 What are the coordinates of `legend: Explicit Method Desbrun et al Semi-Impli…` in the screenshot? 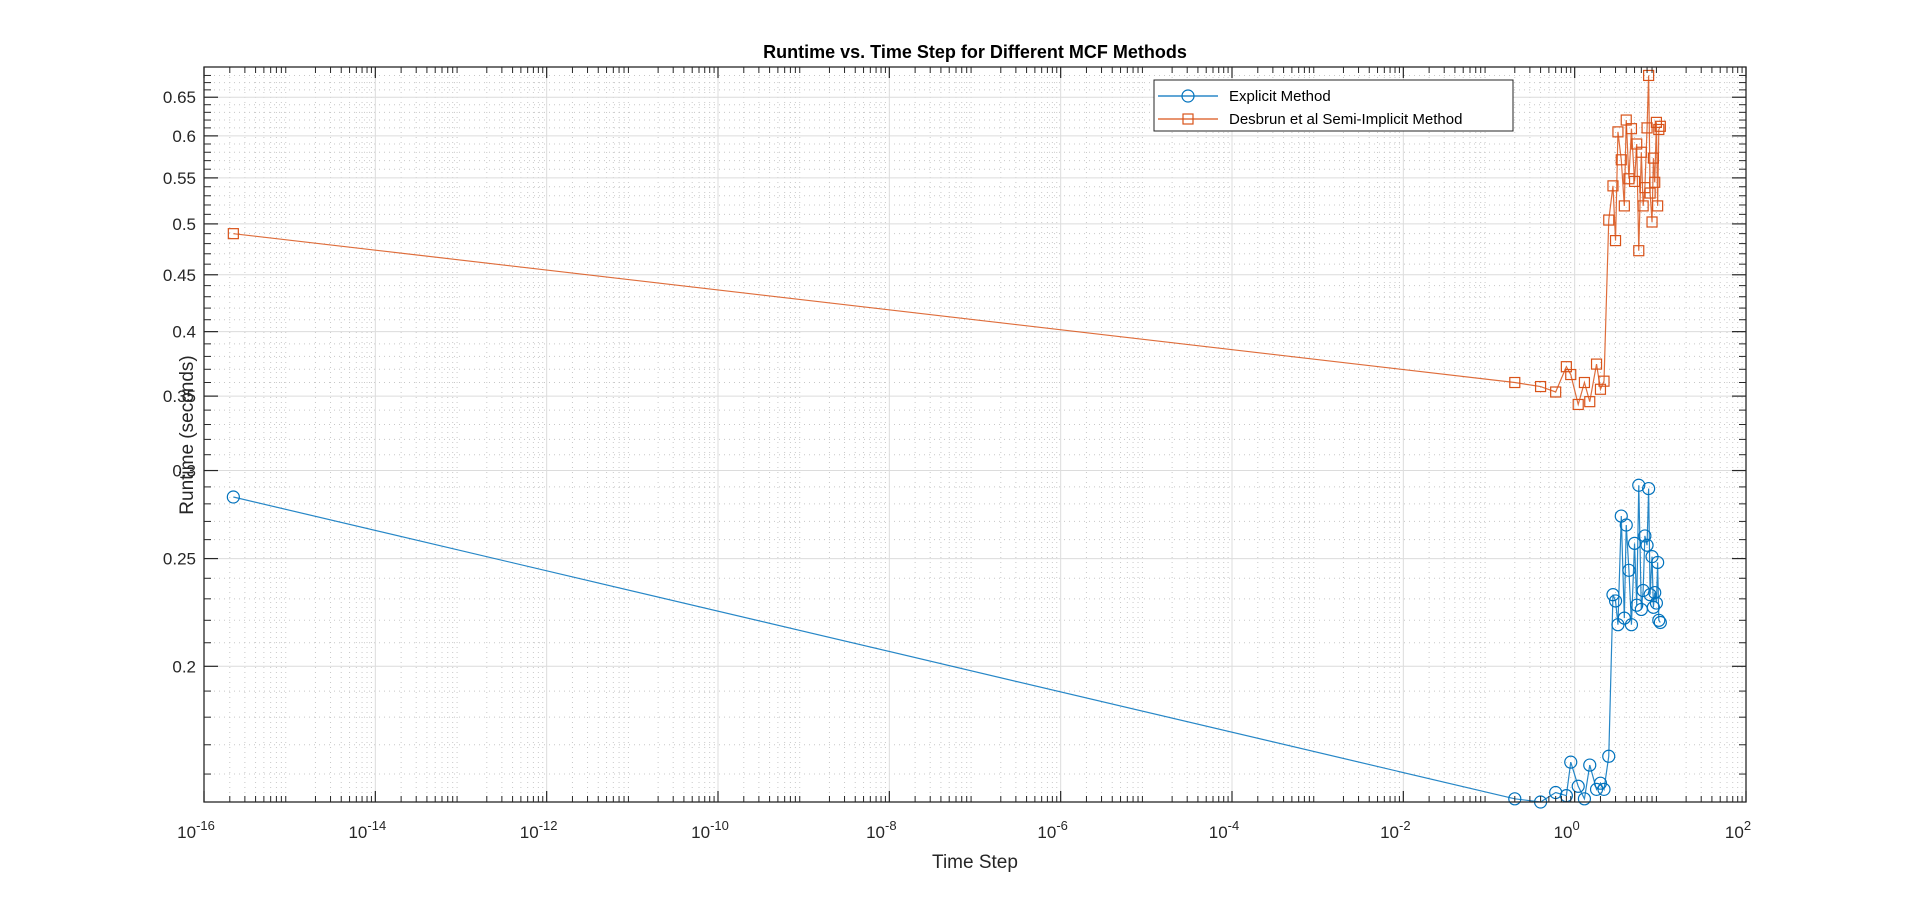 It's located at (1333, 105).